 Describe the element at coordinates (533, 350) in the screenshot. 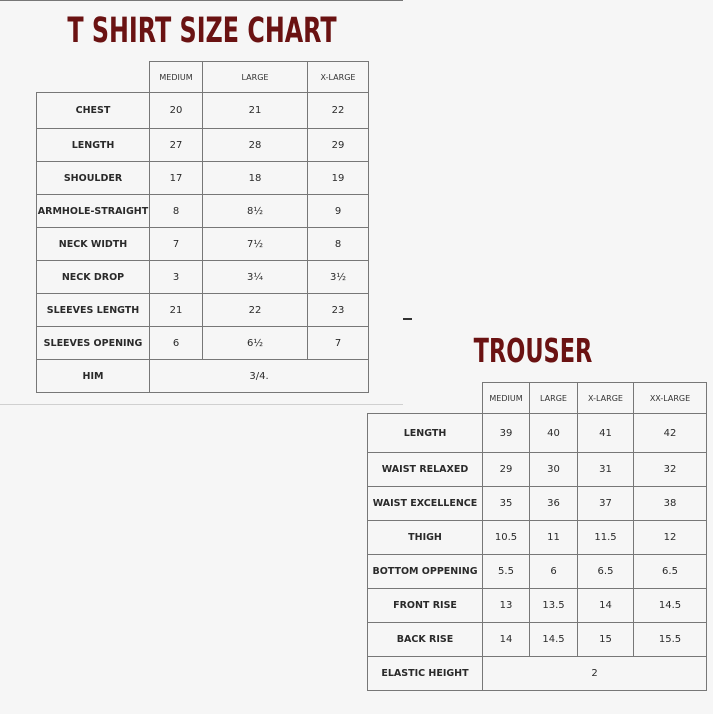

I see `trouser-title: TROUSER` at that location.